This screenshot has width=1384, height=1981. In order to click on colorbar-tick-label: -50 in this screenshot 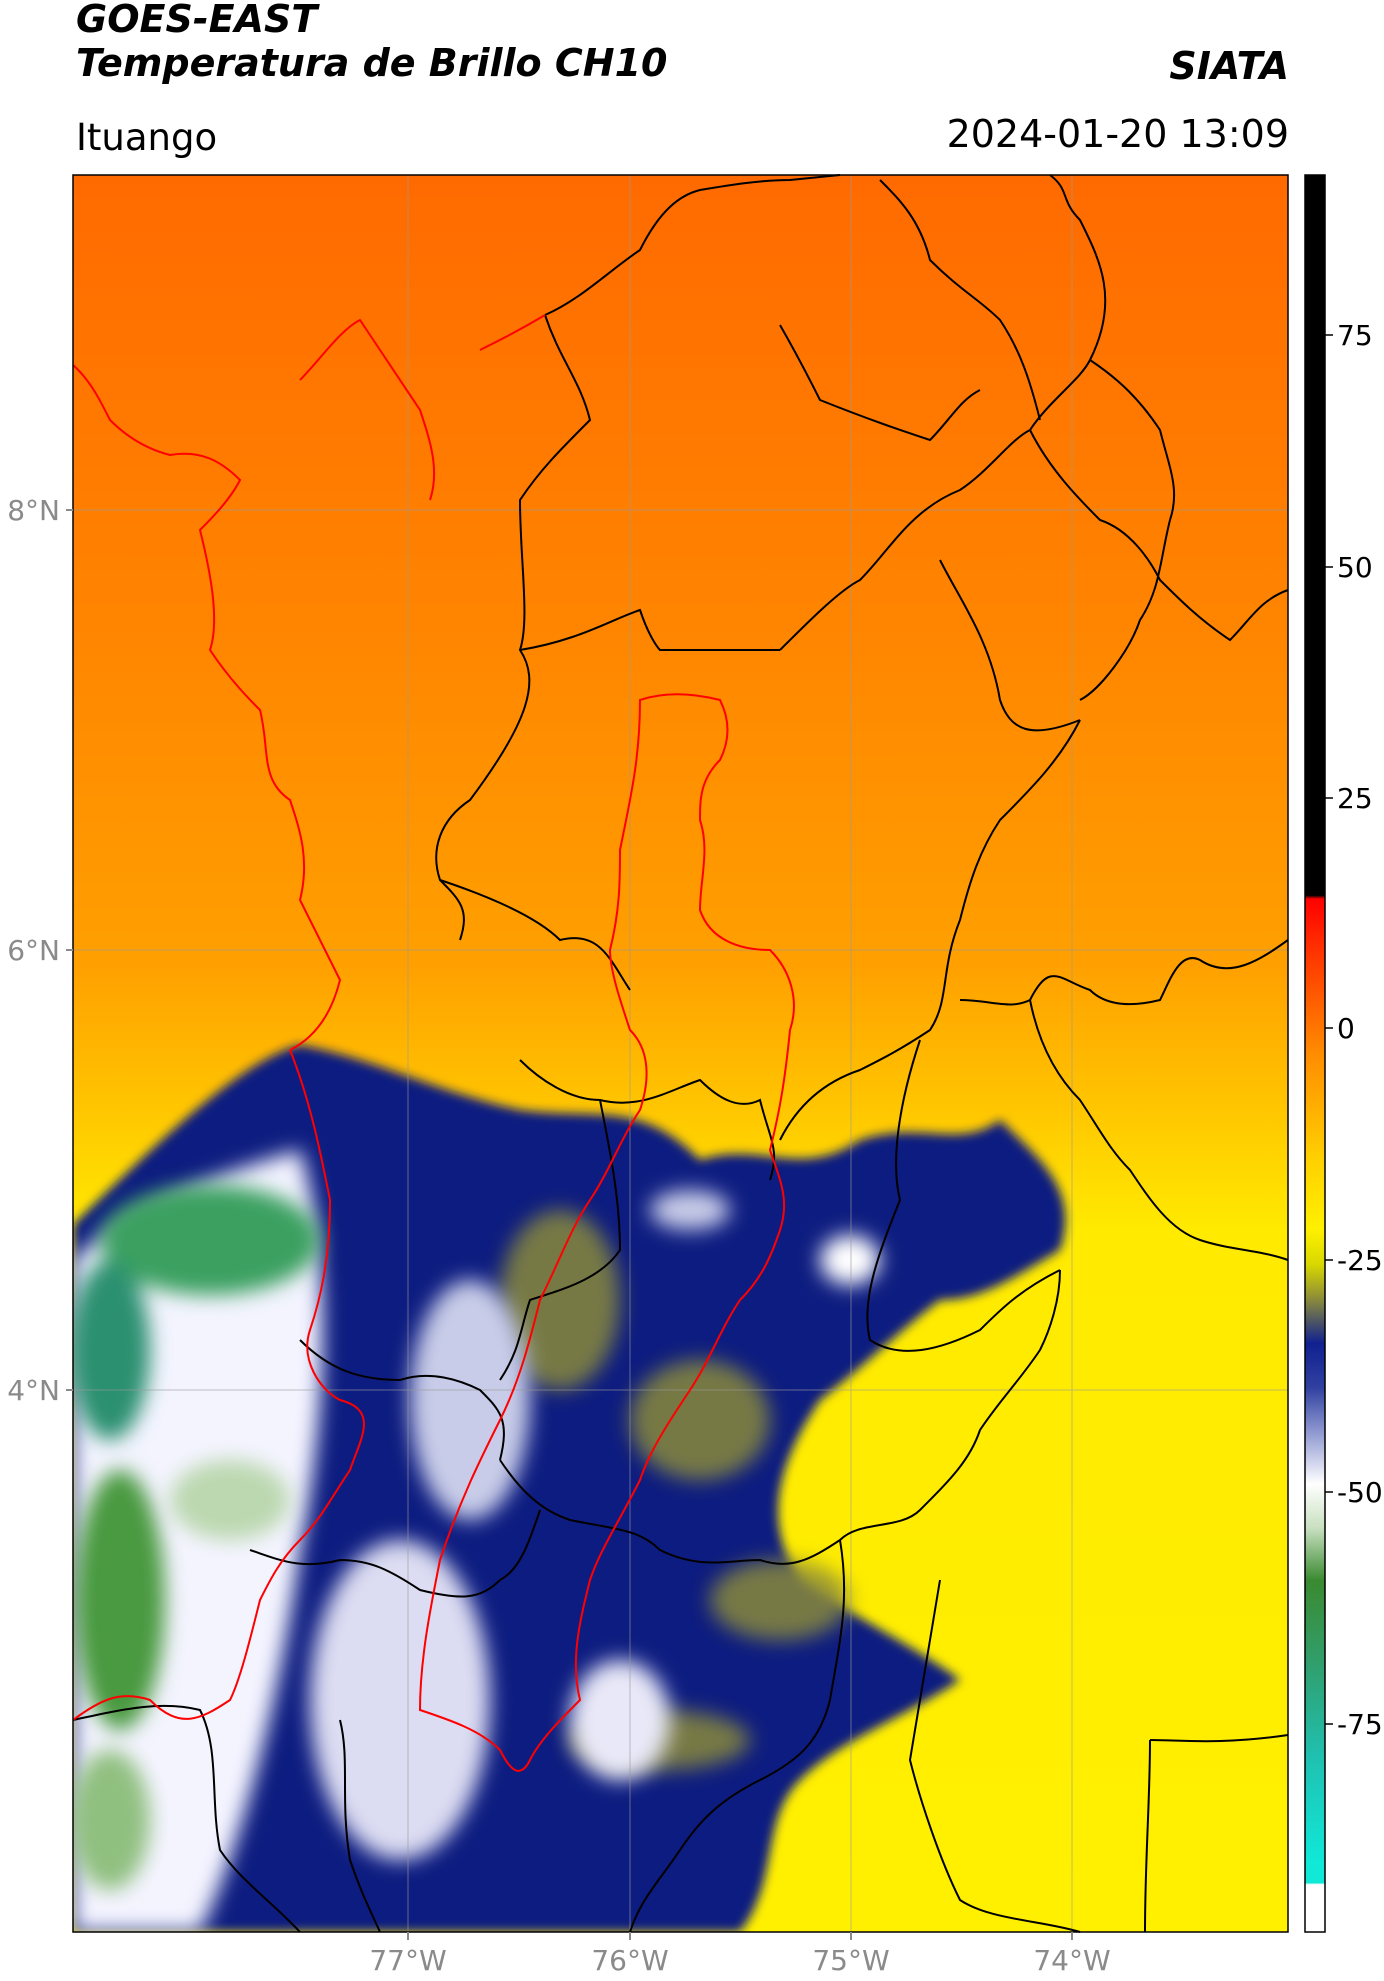, I will do `click(1360, 1492)`.